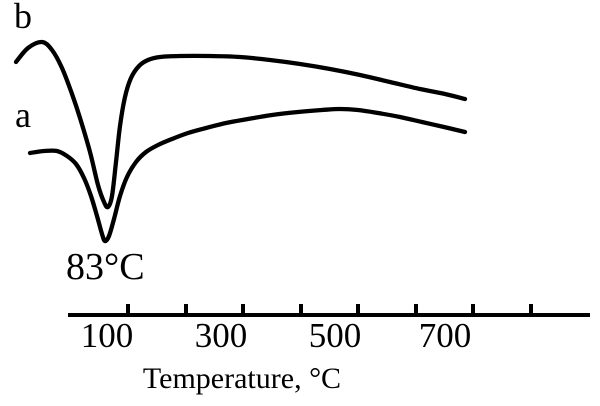 This screenshot has height=406, width=600. What do you see at coordinates (335, 335) in the screenshot?
I see `x-tick-label: 500` at bounding box center [335, 335].